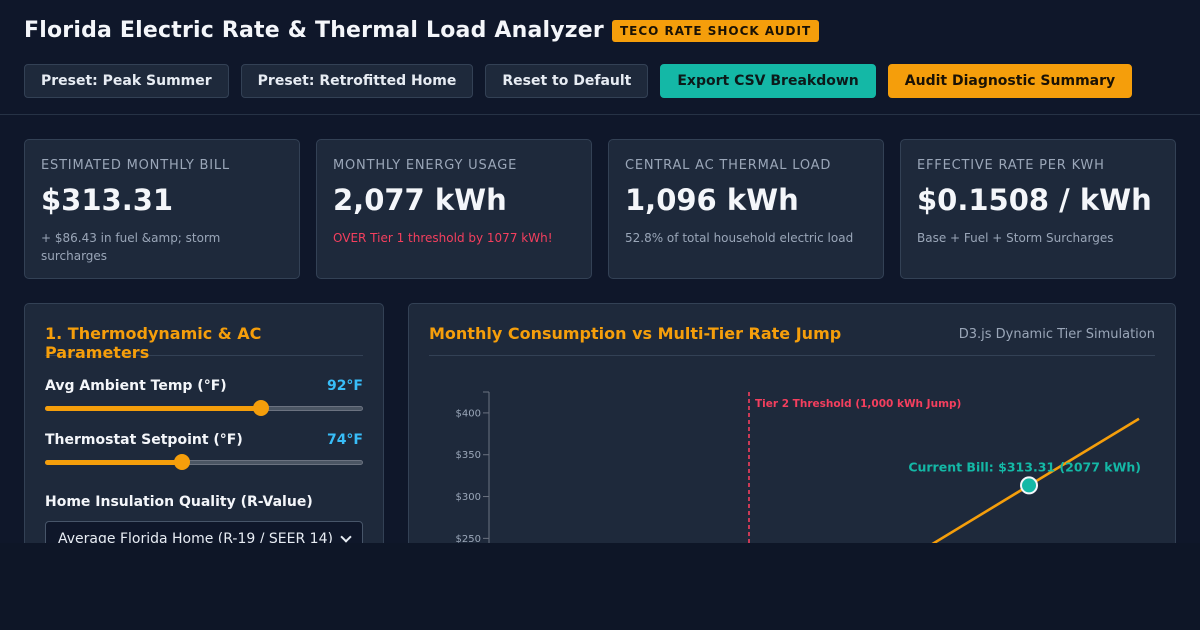  I want to click on setpoint-label: Thermostat Setpoint (°F), so click(144, 440).